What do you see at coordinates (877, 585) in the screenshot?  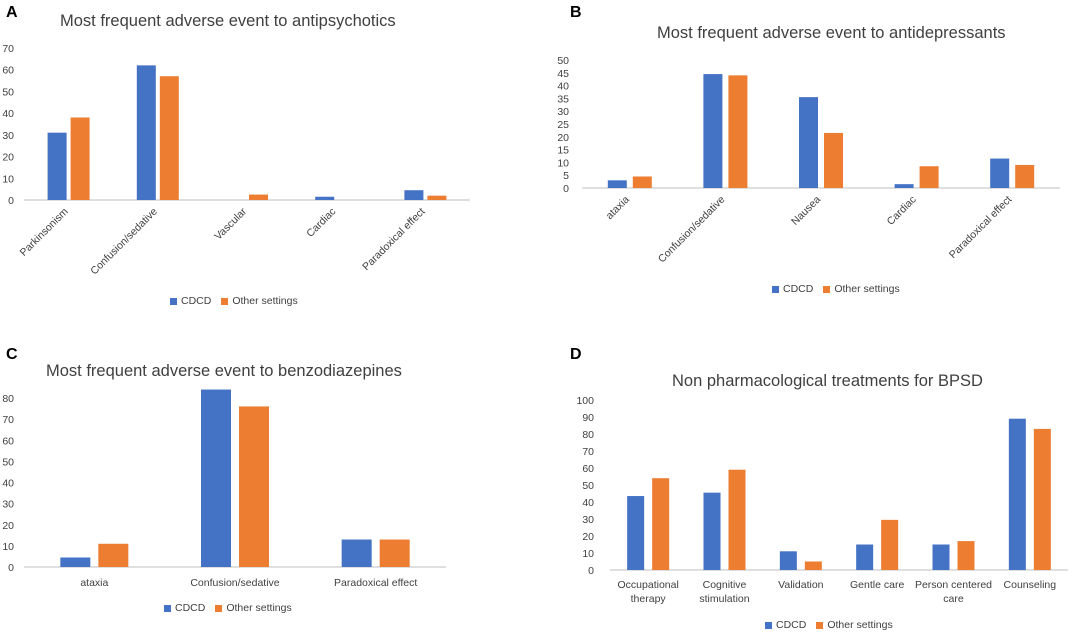 I see `x-tick-label: Gentle care` at bounding box center [877, 585].